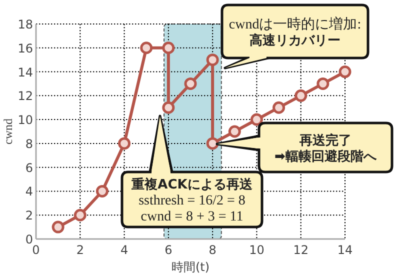  What do you see at coordinates (124, 250) in the screenshot?
I see `x-tick-label: 4` at bounding box center [124, 250].